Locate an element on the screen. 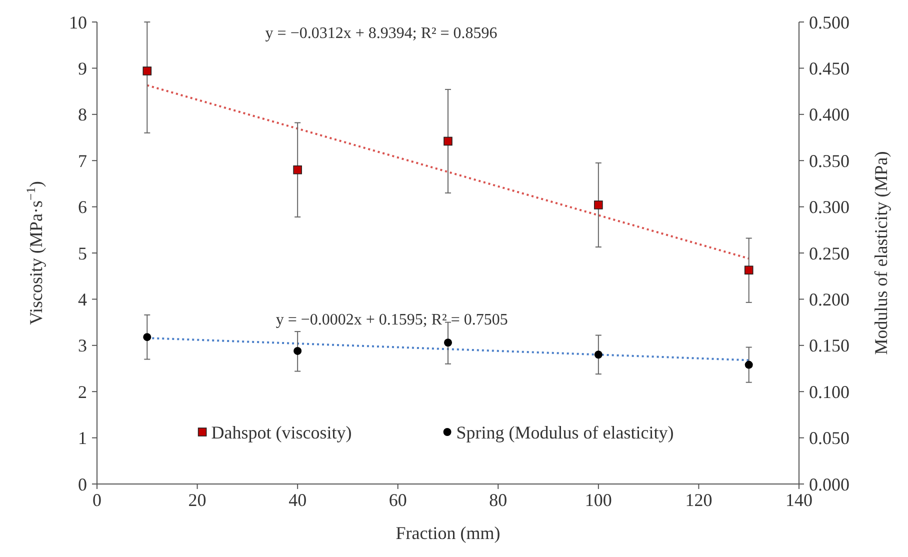  x-tick-label: 40 is located at coordinates (297, 500).